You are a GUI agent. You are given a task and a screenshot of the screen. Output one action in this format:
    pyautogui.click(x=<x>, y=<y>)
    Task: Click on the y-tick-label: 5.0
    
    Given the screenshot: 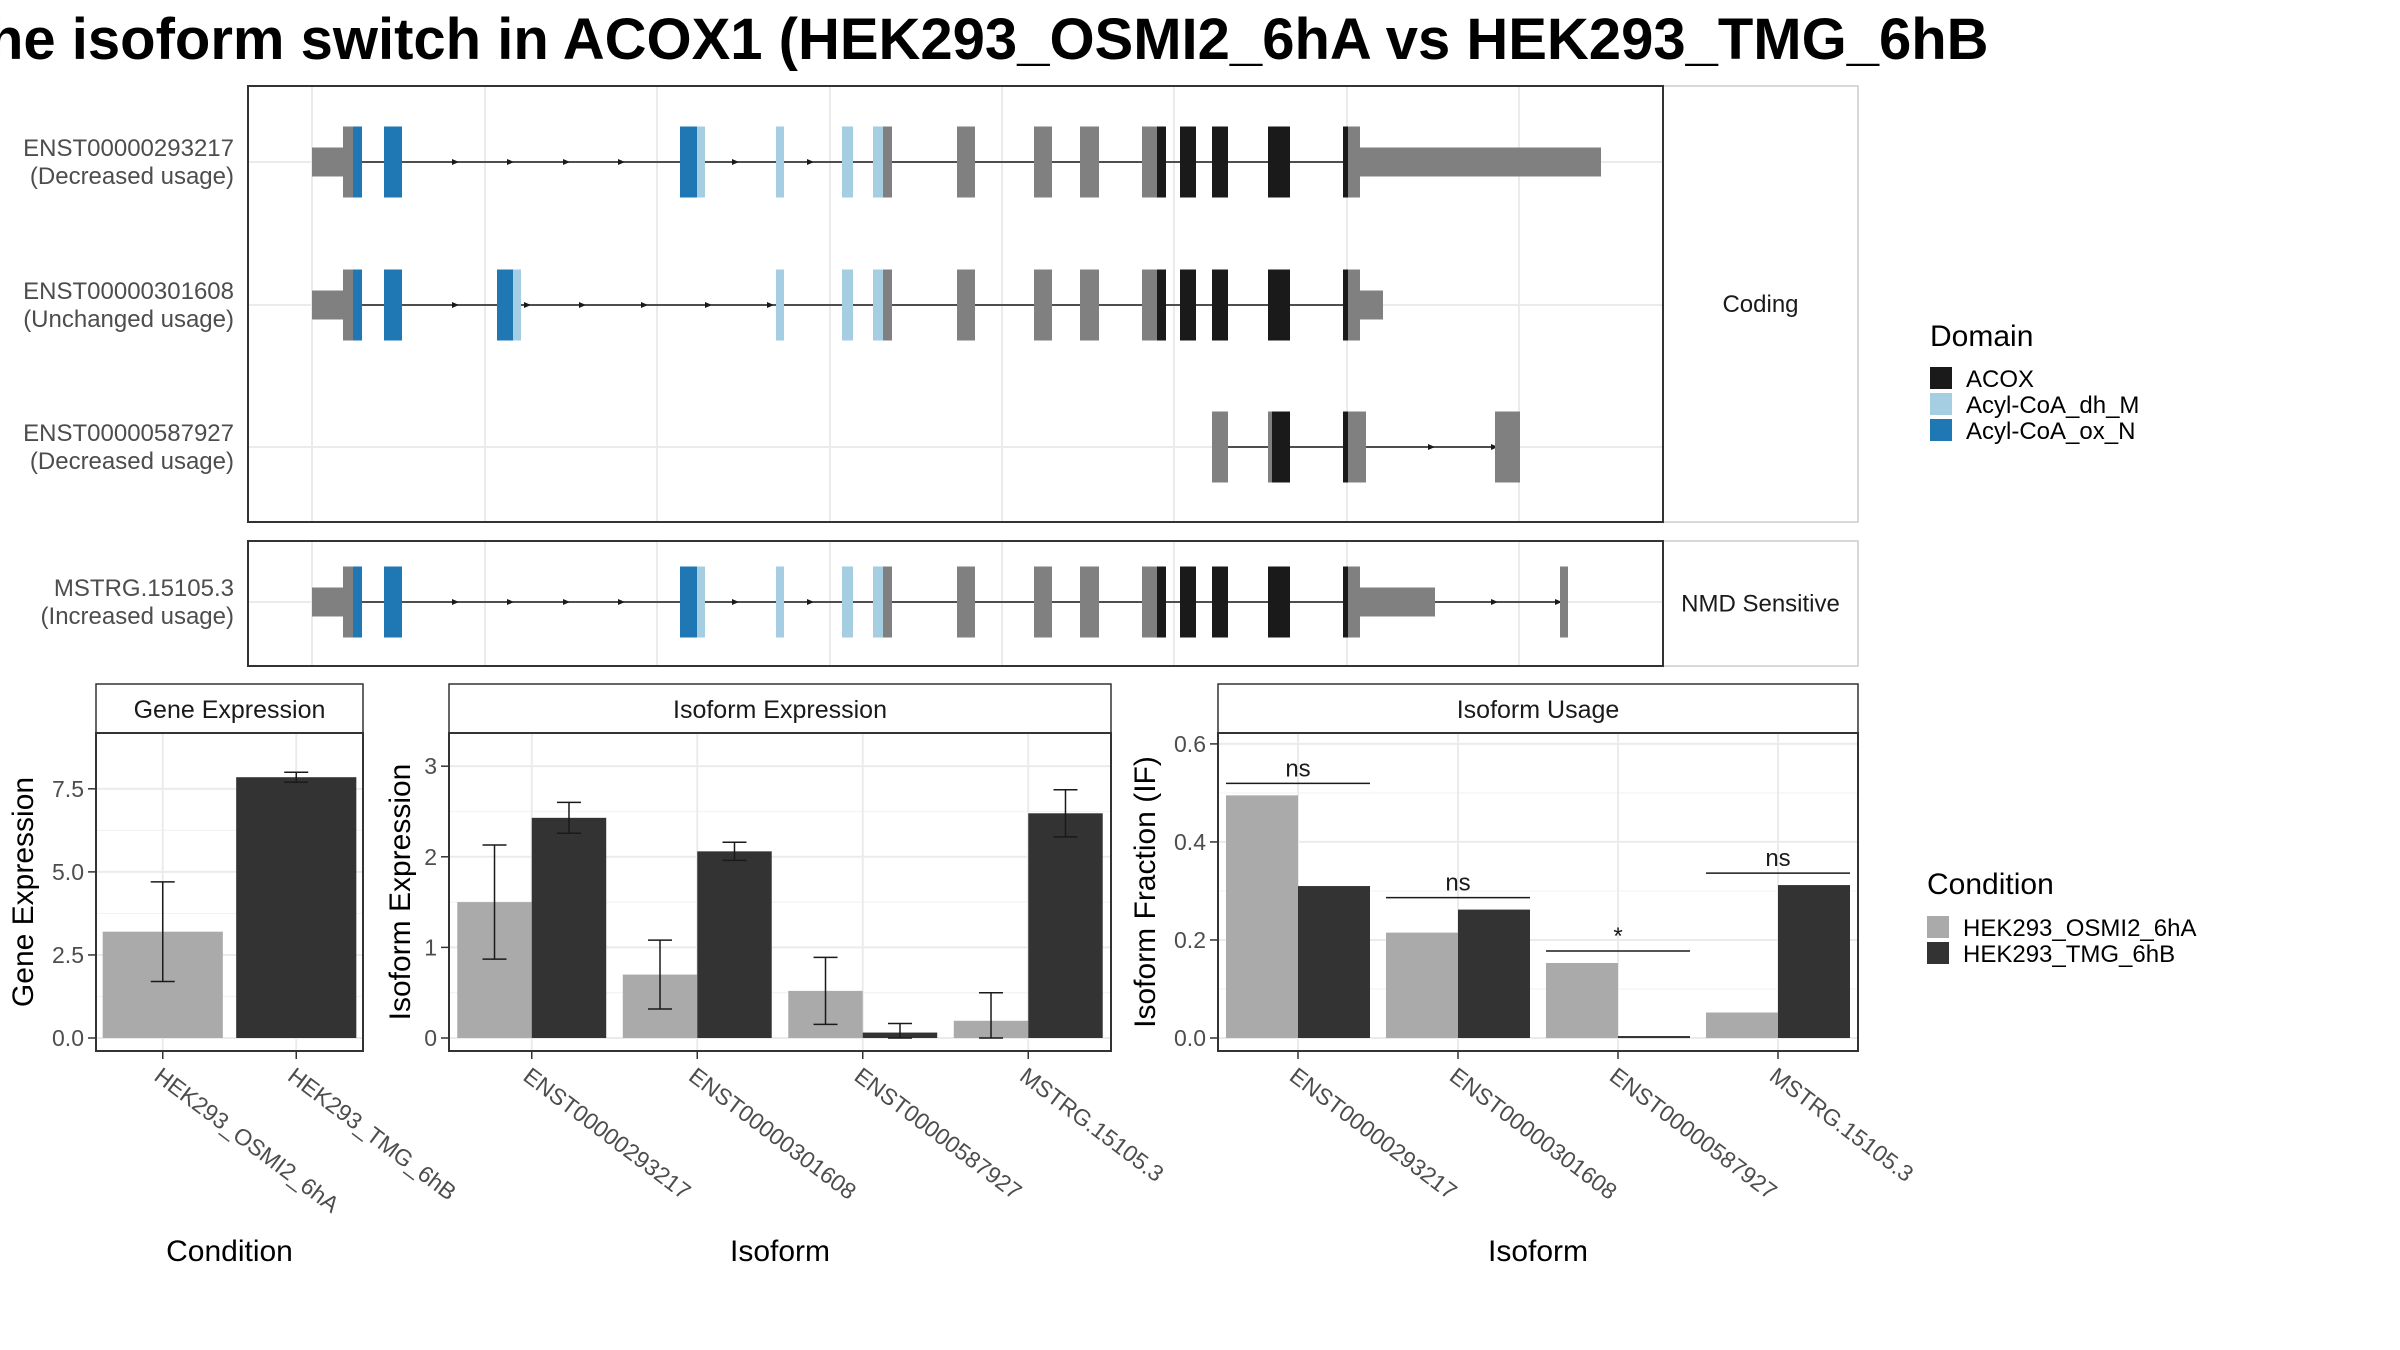 What is the action you would take?
    pyautogui.click(x=68, y=872)
    